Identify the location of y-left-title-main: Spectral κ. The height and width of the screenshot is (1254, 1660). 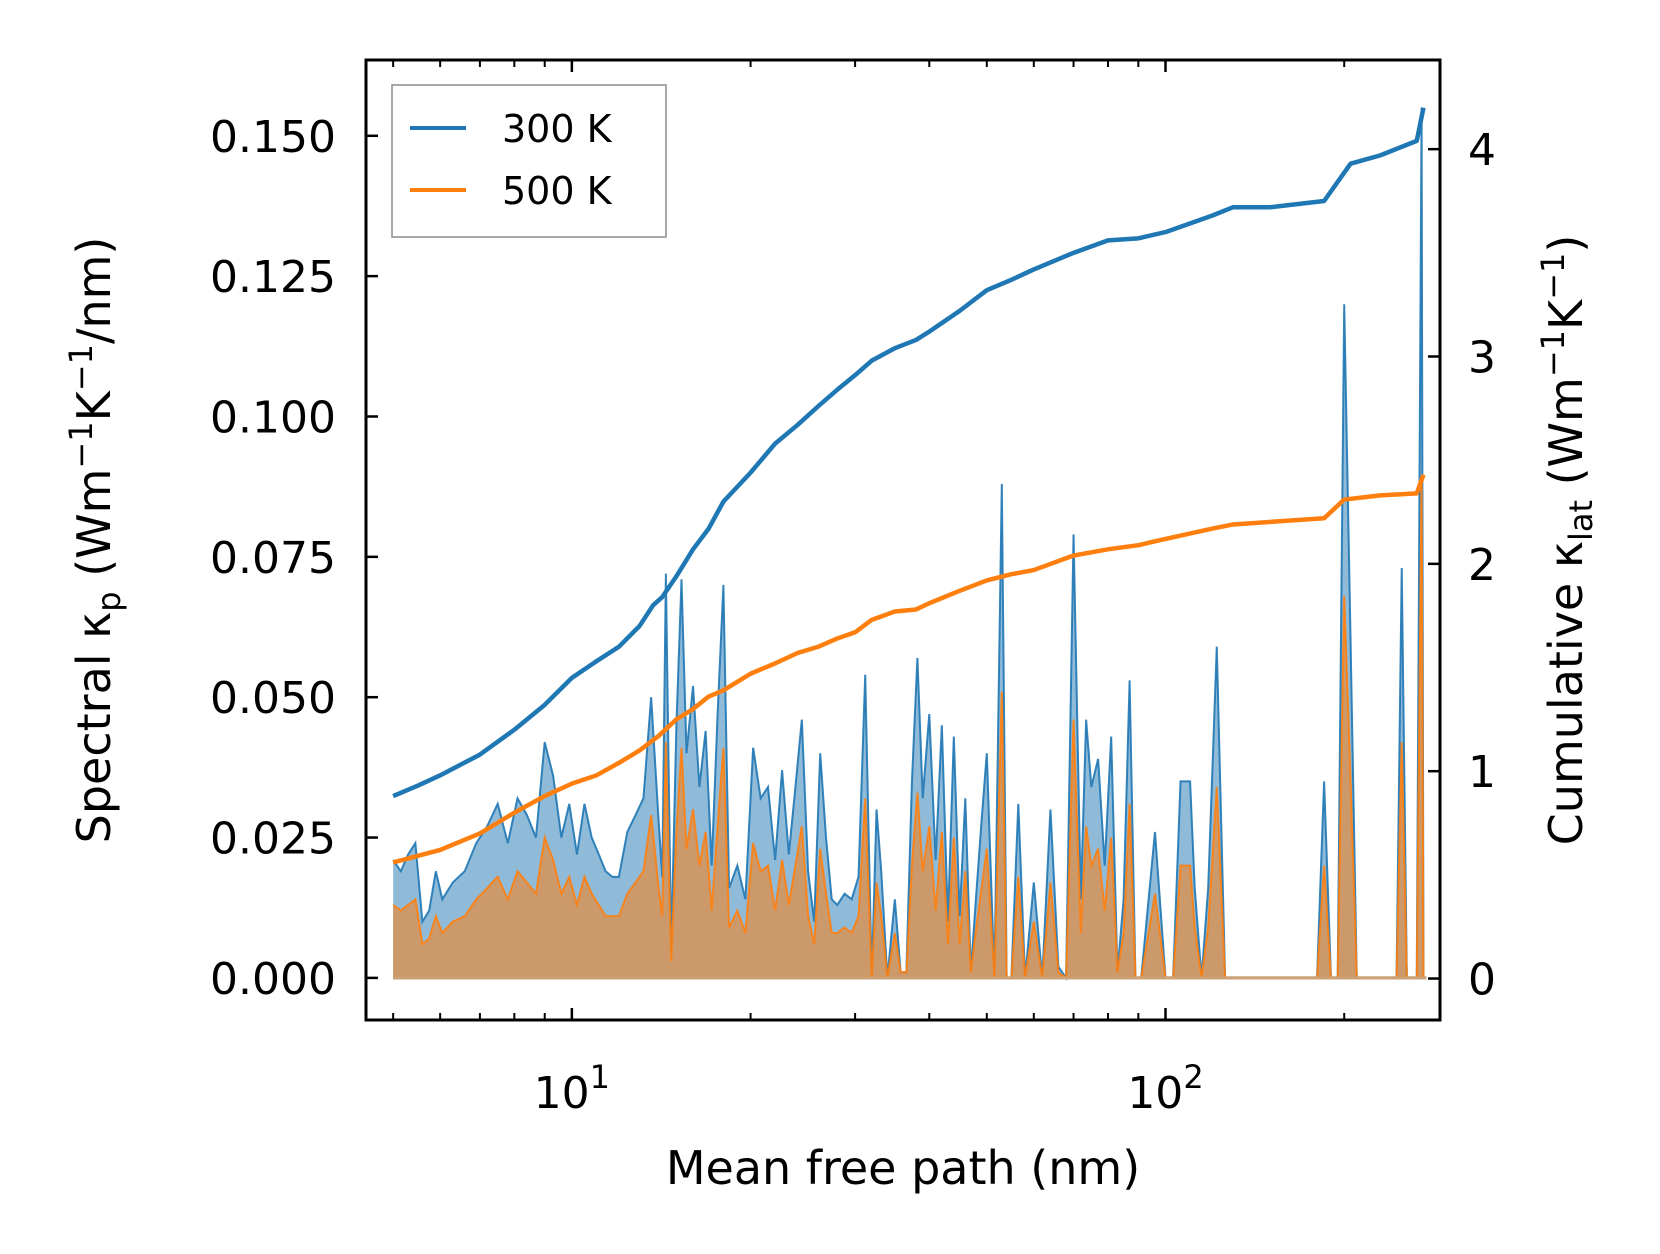
(94, 728).